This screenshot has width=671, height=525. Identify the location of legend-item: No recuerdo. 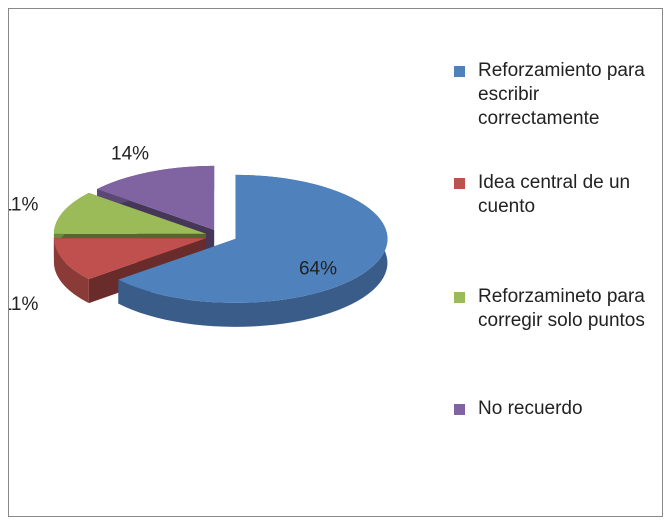
(551, 409).